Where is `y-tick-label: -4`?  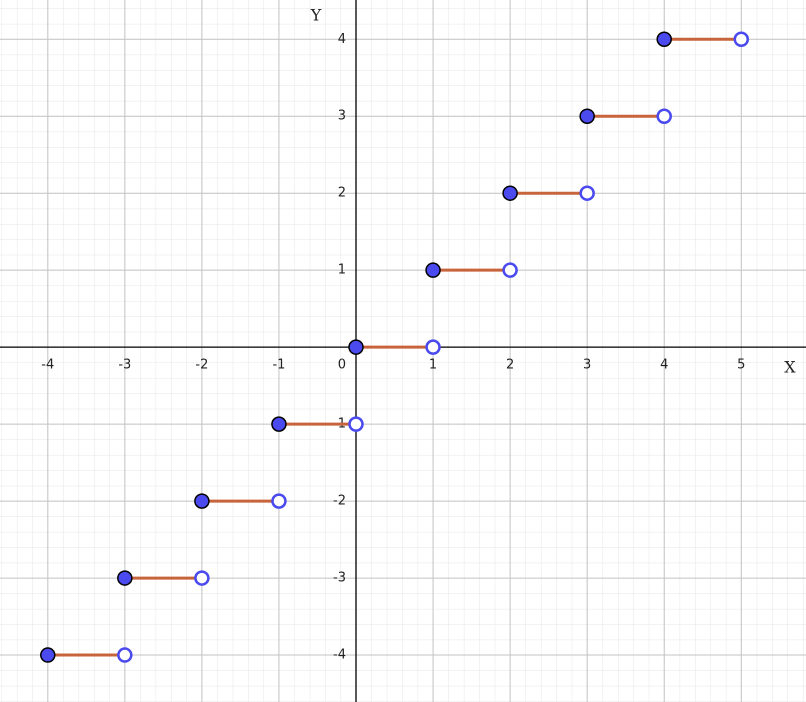
y-tick-label: -4 is located at coordinates (339, 655).